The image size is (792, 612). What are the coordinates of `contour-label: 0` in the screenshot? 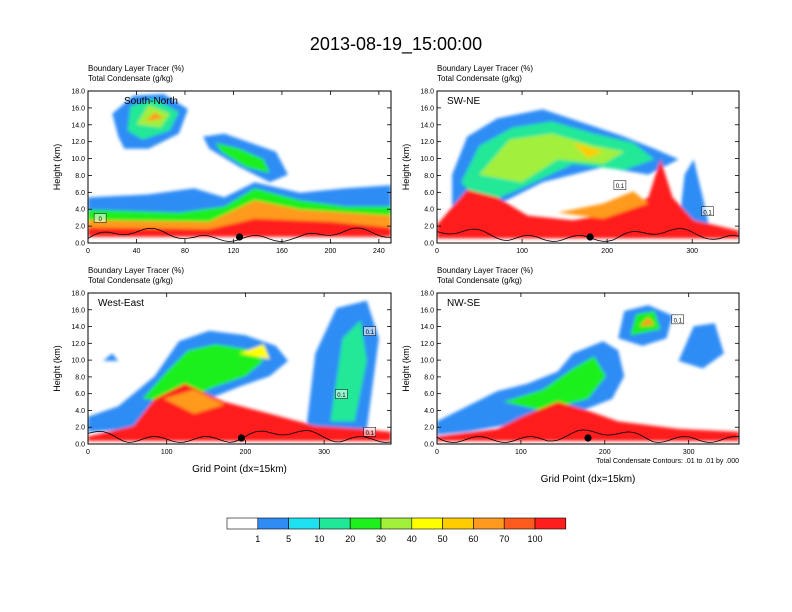 It's located at (100, 220).